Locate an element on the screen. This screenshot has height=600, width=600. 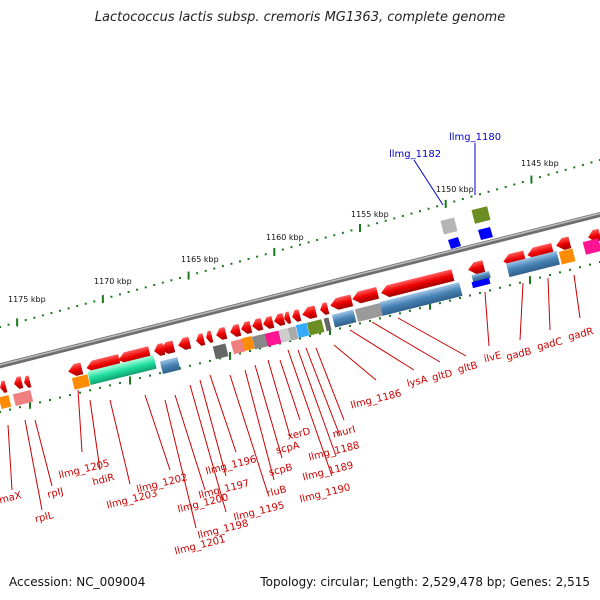
gene-label-gltd: gltD is located at coordinates (442, 376).